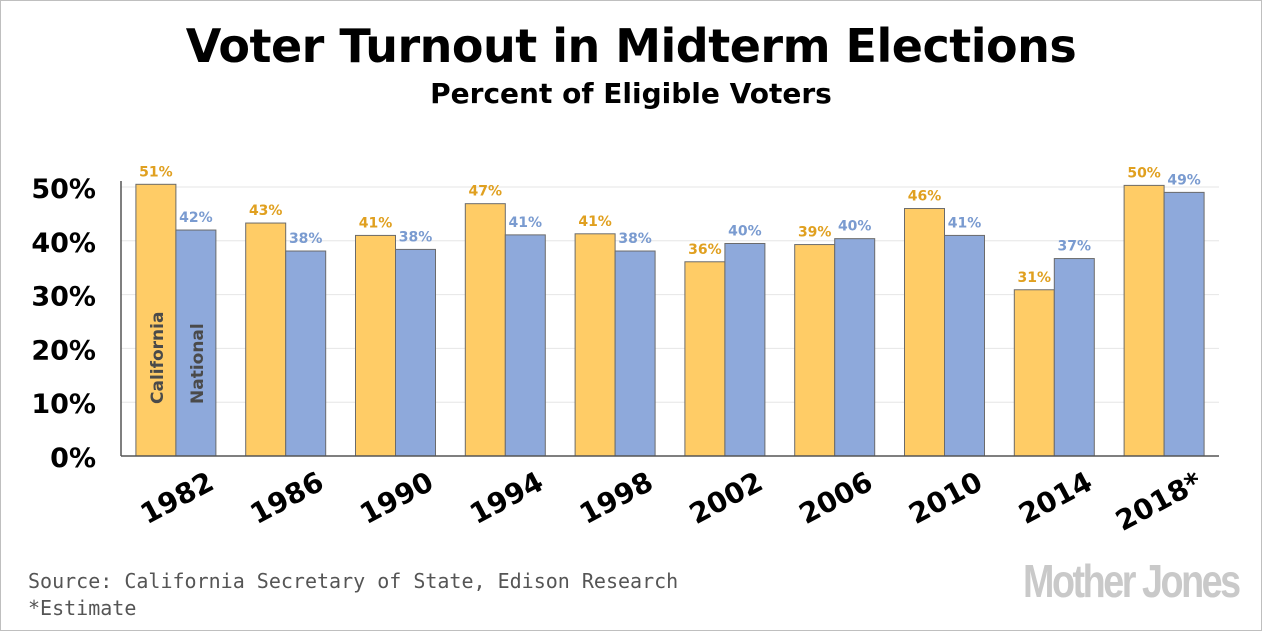 This screenshot has width=1262, height=631. What do you see at coordinates (287, 498) in the screenshot?
I see `x-tick-label: 1986` at bounding box center [287, 498].